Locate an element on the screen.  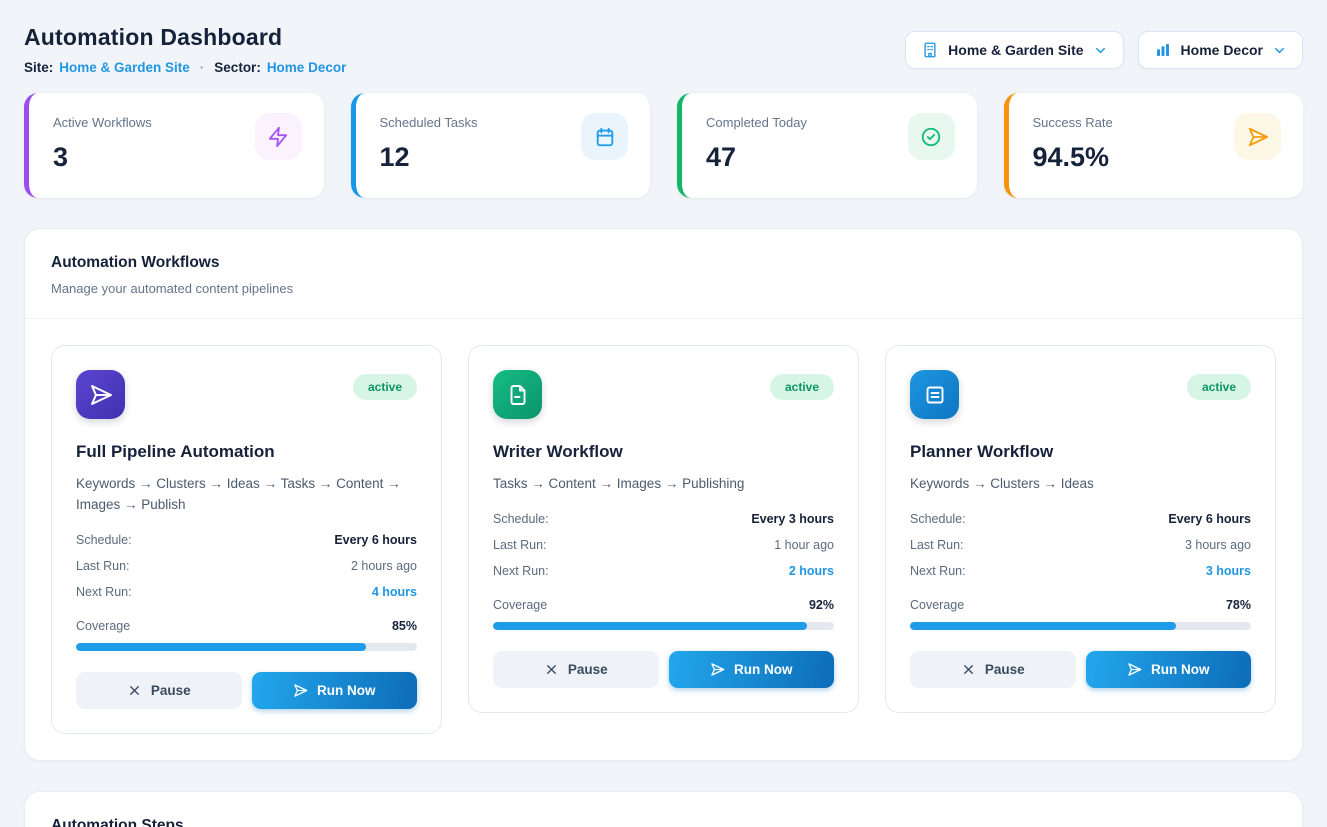
calendar-icon-glyph is located at coordinates (604, 136).